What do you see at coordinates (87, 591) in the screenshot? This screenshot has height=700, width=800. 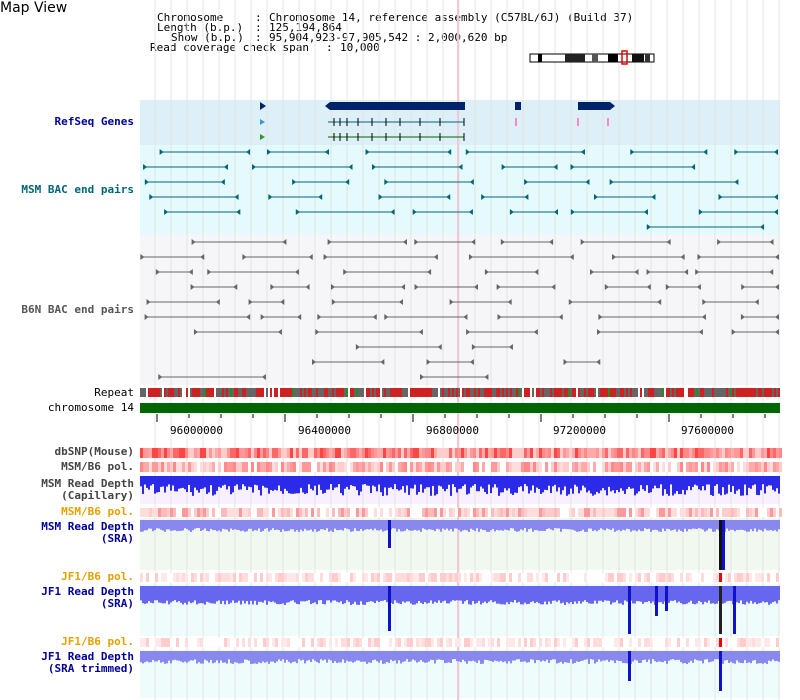 I see `track-label-jf1-depth-sra: JF1 Read Depth` at bounding box center [87, 591].